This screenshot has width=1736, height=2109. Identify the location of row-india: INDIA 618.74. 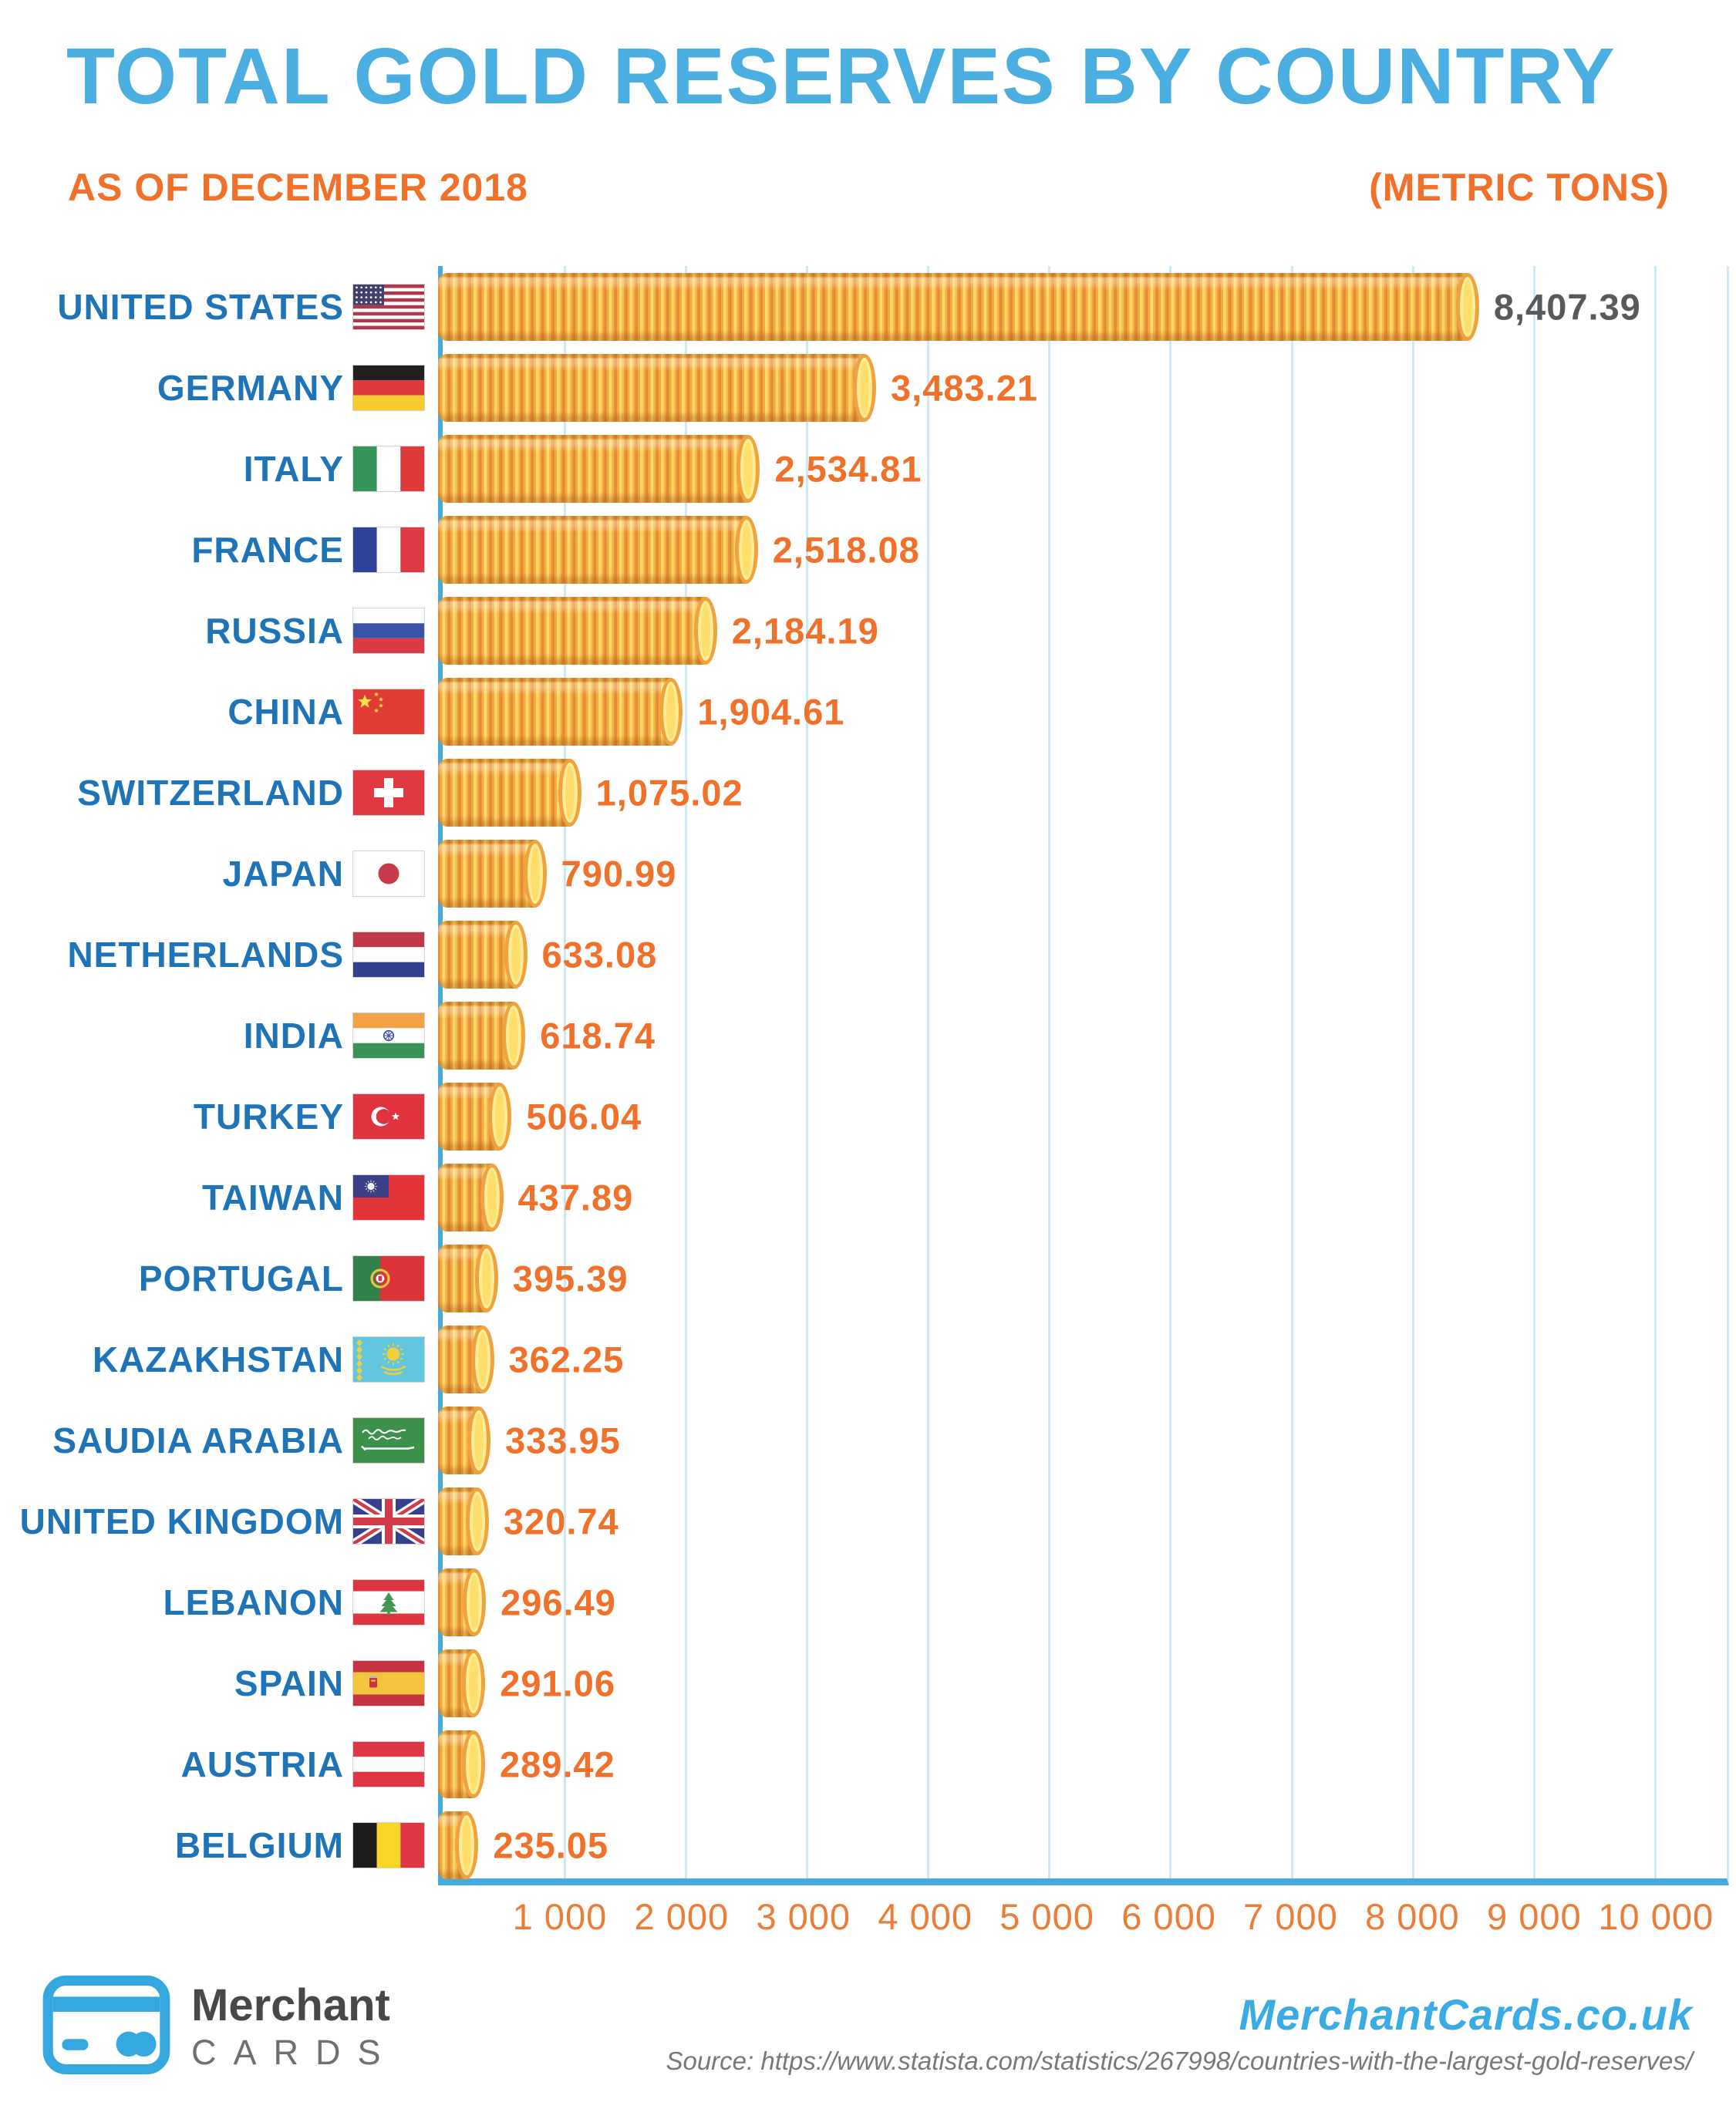
(868, 1035).